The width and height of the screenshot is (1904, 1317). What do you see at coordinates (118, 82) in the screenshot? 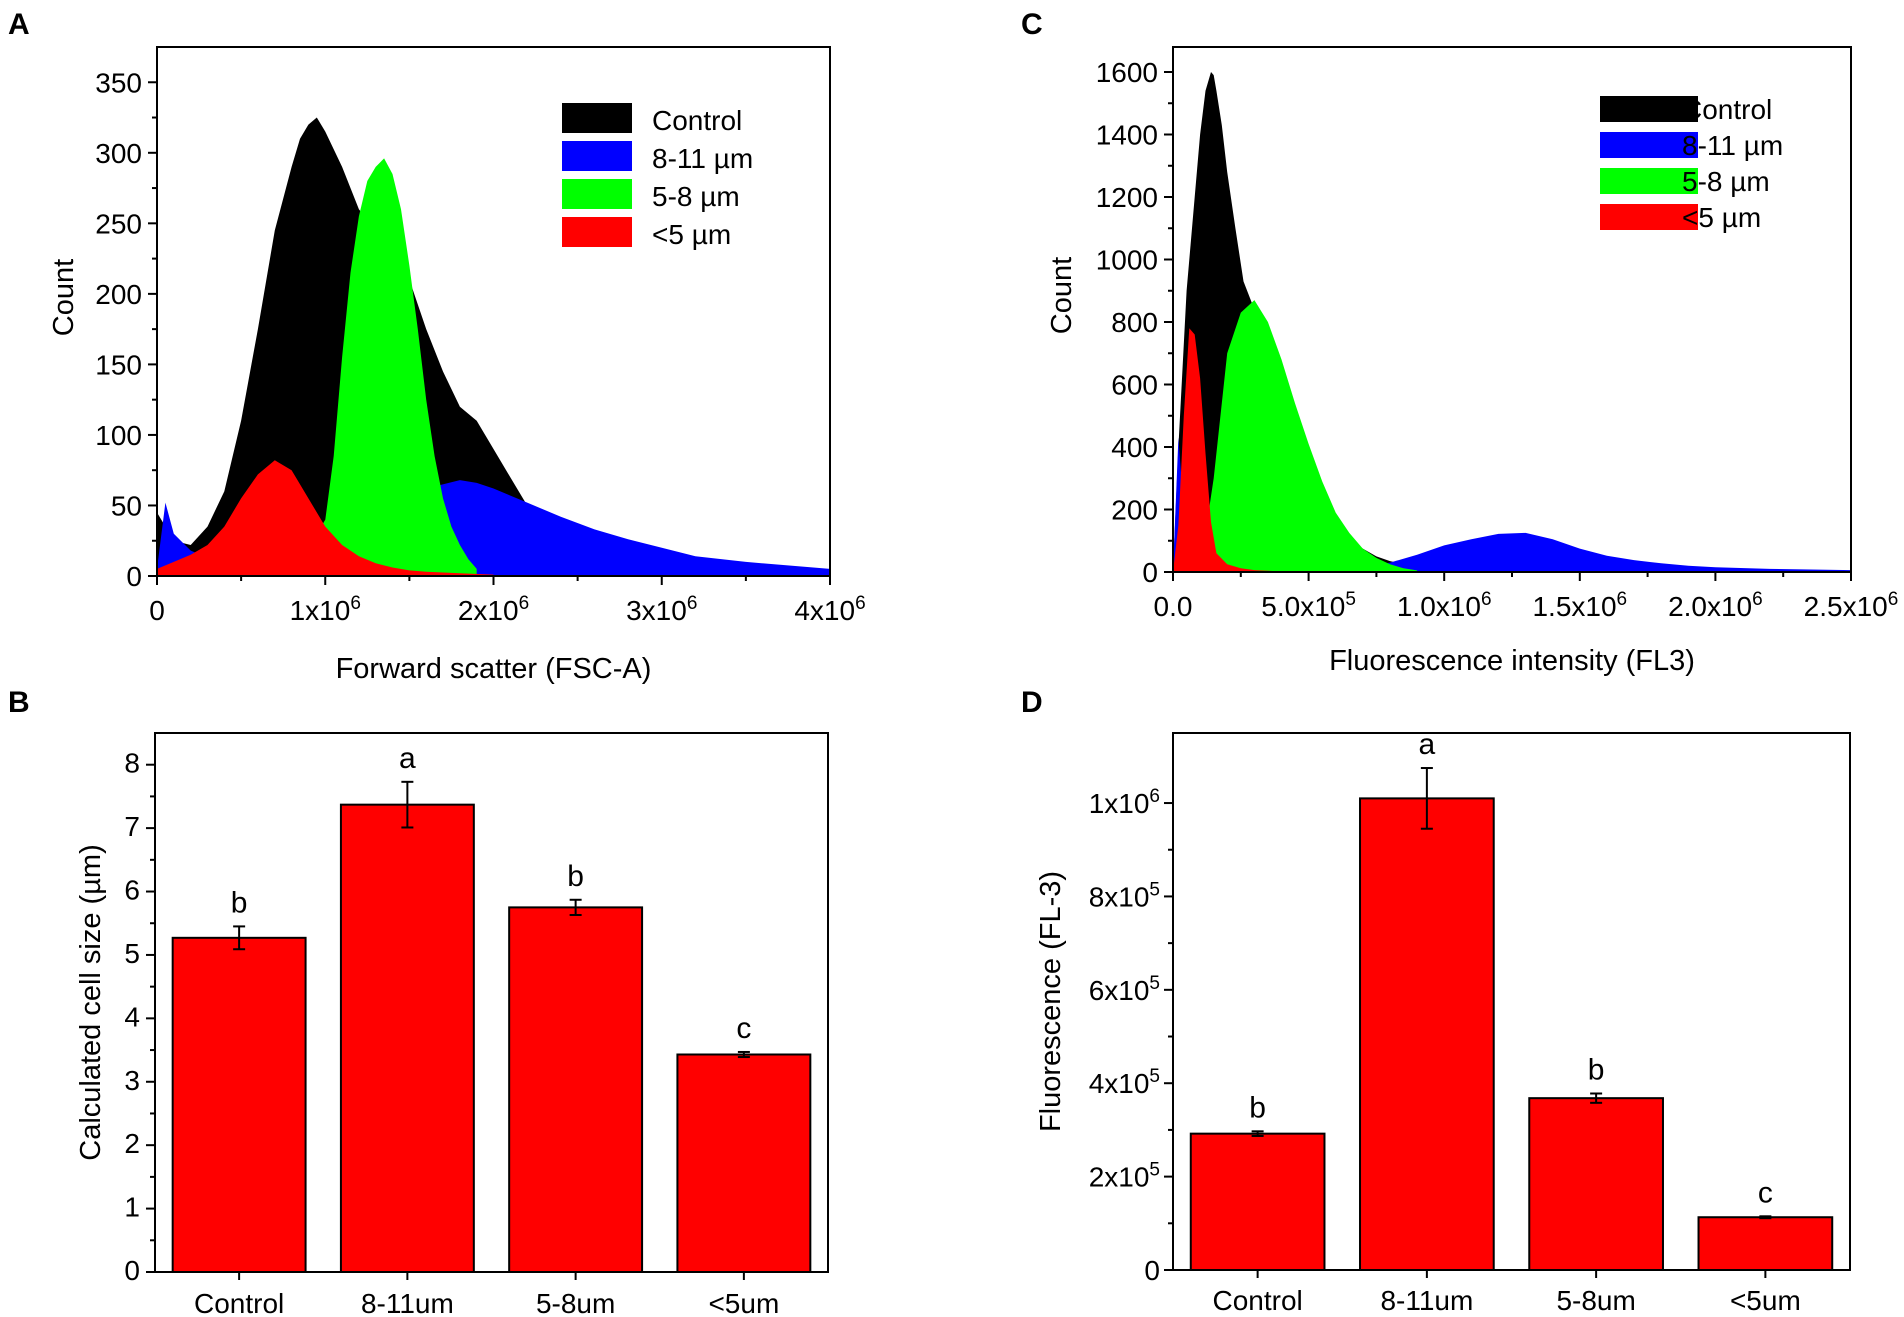
I see `y-tick-label: 350` at bounding box center [118, 82].